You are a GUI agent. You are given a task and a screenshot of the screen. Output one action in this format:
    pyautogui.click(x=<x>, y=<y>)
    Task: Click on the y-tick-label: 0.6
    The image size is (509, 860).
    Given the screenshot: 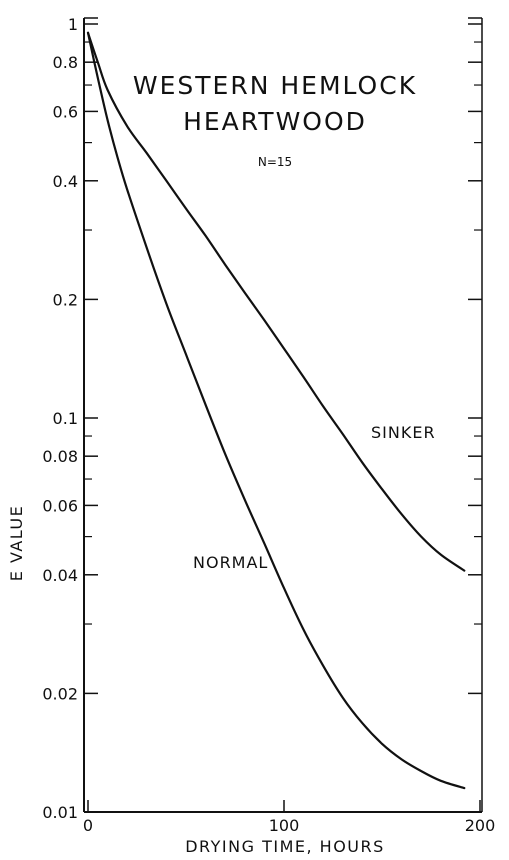 What is the action you would take?
    pyautogui.click(x=65, y=111)
    